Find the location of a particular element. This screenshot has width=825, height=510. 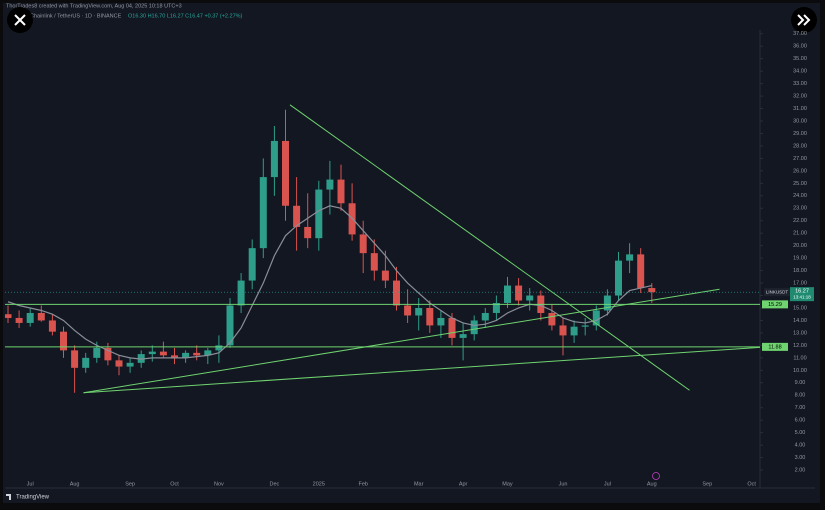

y-tick-label: 27.00 is located at coordinates (800, 159).